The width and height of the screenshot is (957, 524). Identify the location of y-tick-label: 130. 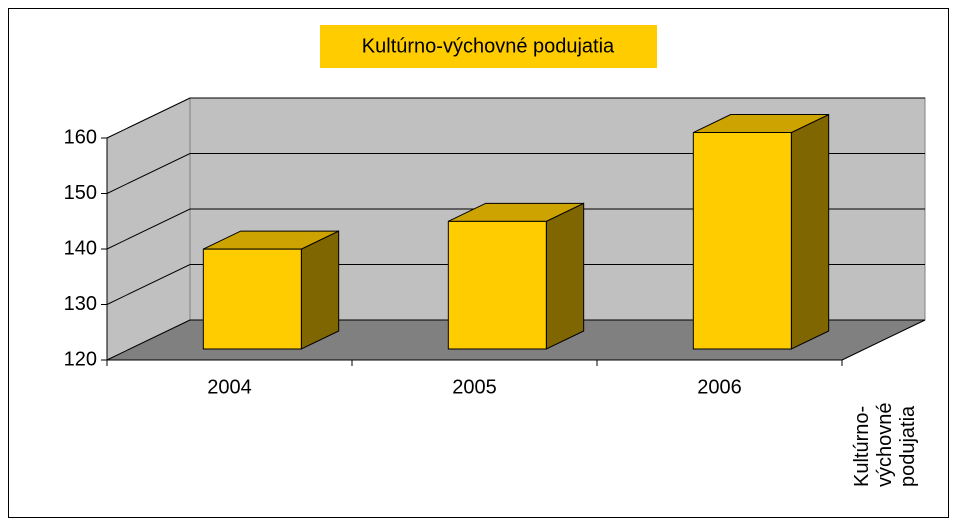
(80, 304).